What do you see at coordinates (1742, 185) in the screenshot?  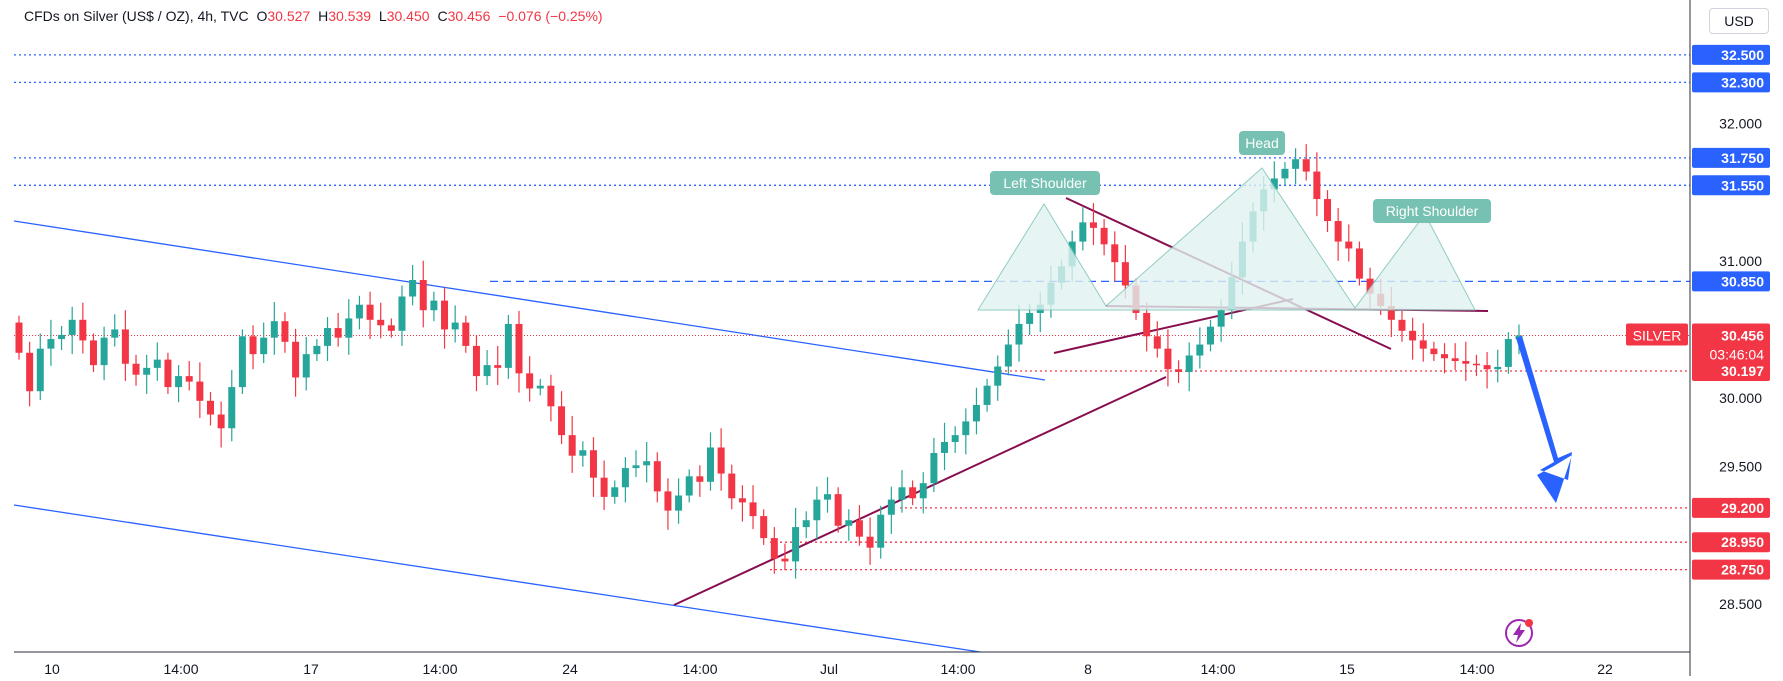 I see `price-label-text: 31.550` at bounding box center [1742, 185].